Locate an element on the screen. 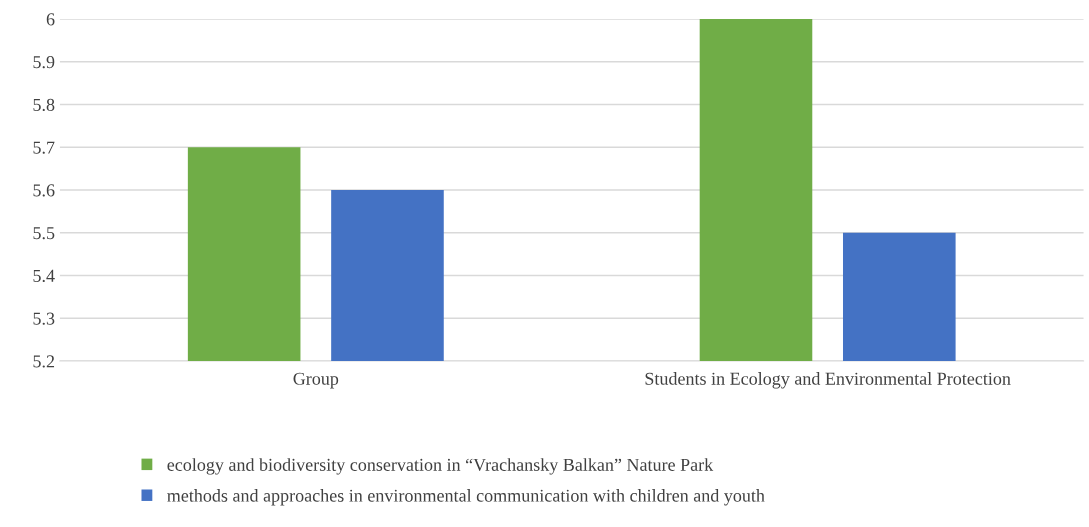 The width and height of the screenshot is (1089, 527). legend-label: ecology and biodiversity conservation in “Vrachansky Balkan” Nature Park is located at coordinates (440, 466).